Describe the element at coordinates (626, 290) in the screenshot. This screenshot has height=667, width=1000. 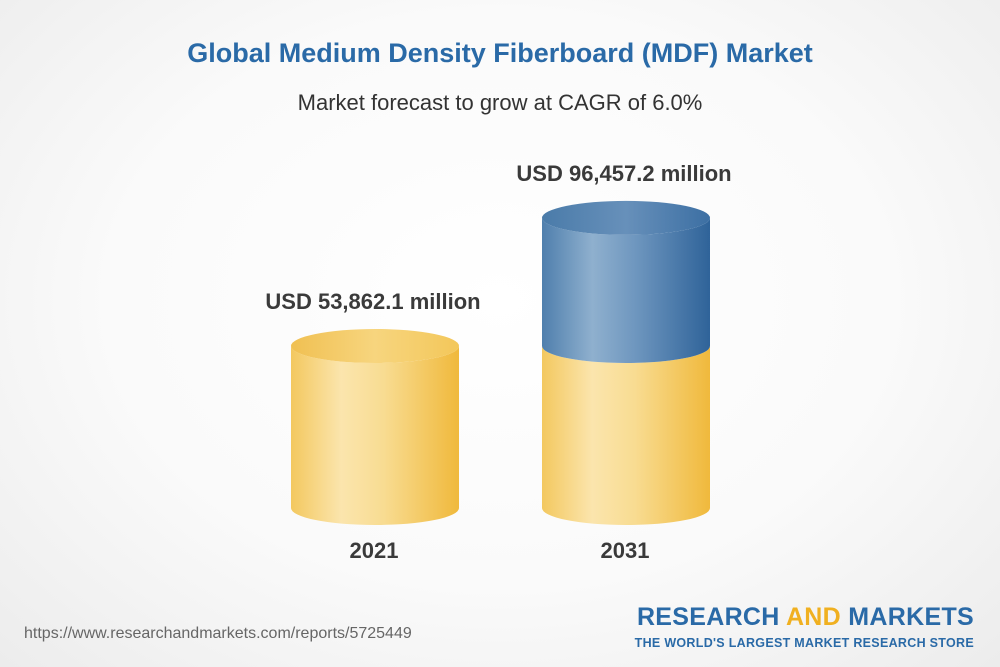
I see `bar-2031-growth` at that location.